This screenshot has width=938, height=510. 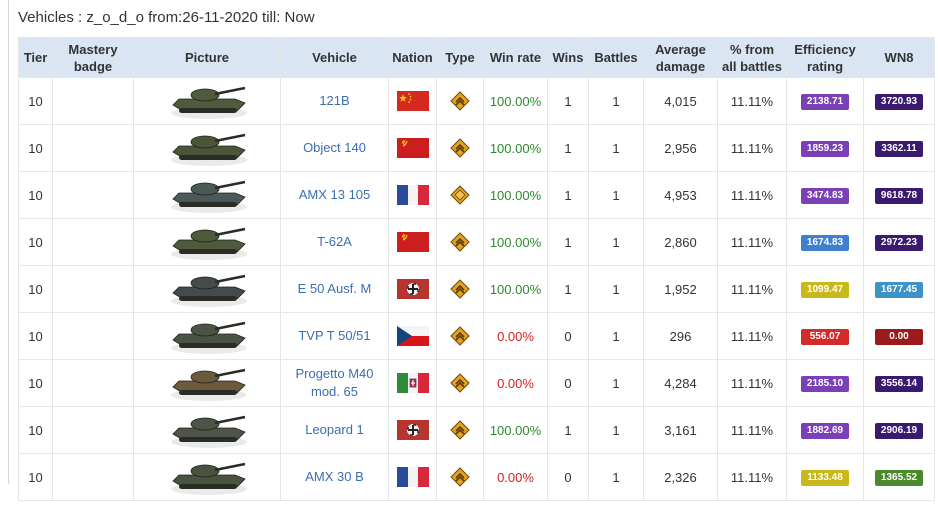 I want to click on wn8-cell: 3720.93, so click(x=899, y=101).